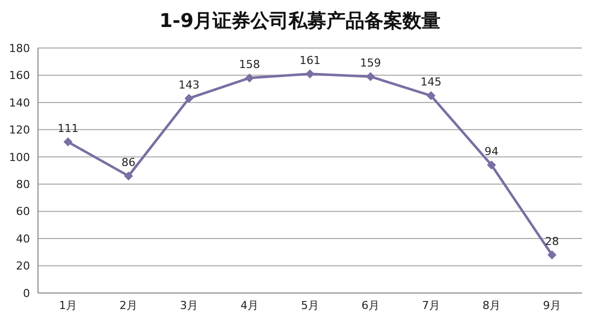 Image resolution: width=600 pixels, height=321 pixels. Describe the element at coordinates (19, 48) in the screenshot. I see `y-tick-label: 180` at that location.